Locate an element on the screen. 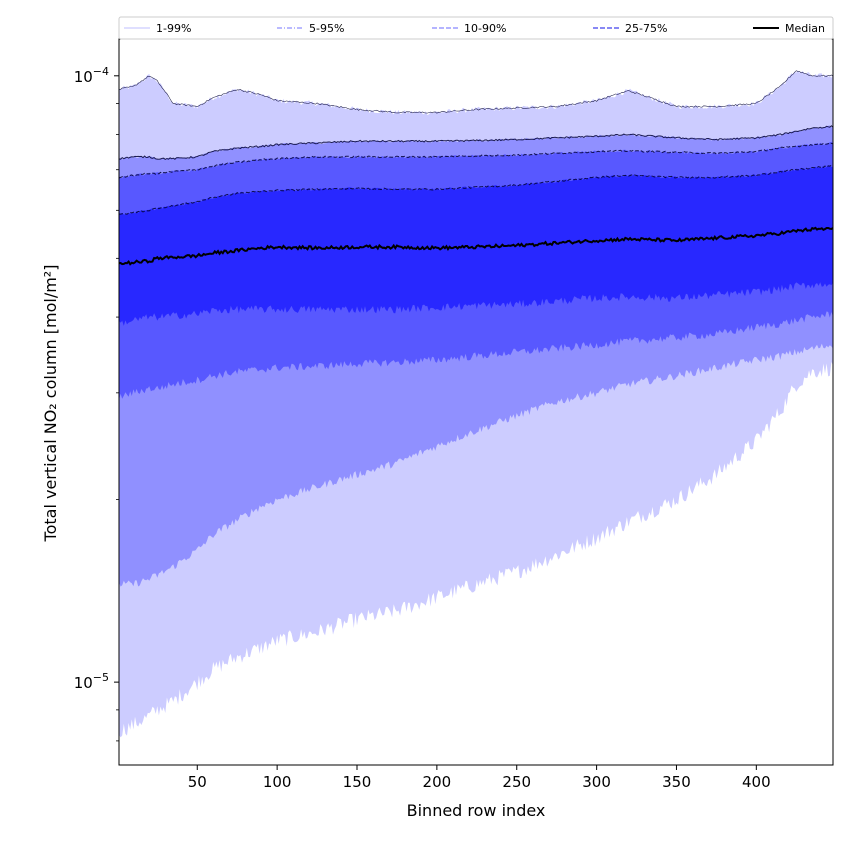  x-tick-label: 350 is located at coordinates (676, 782).